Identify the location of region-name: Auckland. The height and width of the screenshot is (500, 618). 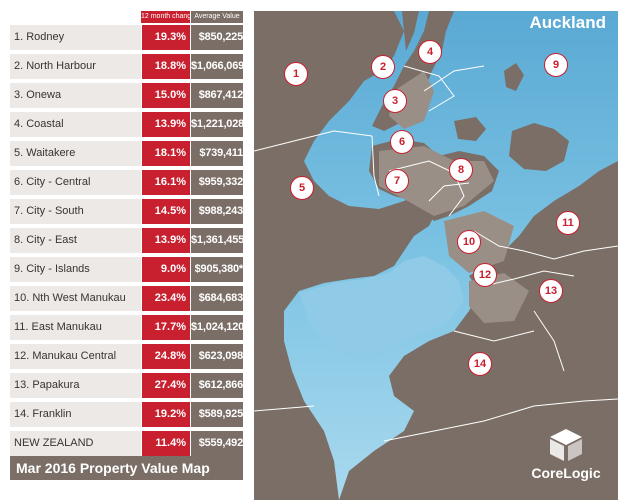
(567, 22).